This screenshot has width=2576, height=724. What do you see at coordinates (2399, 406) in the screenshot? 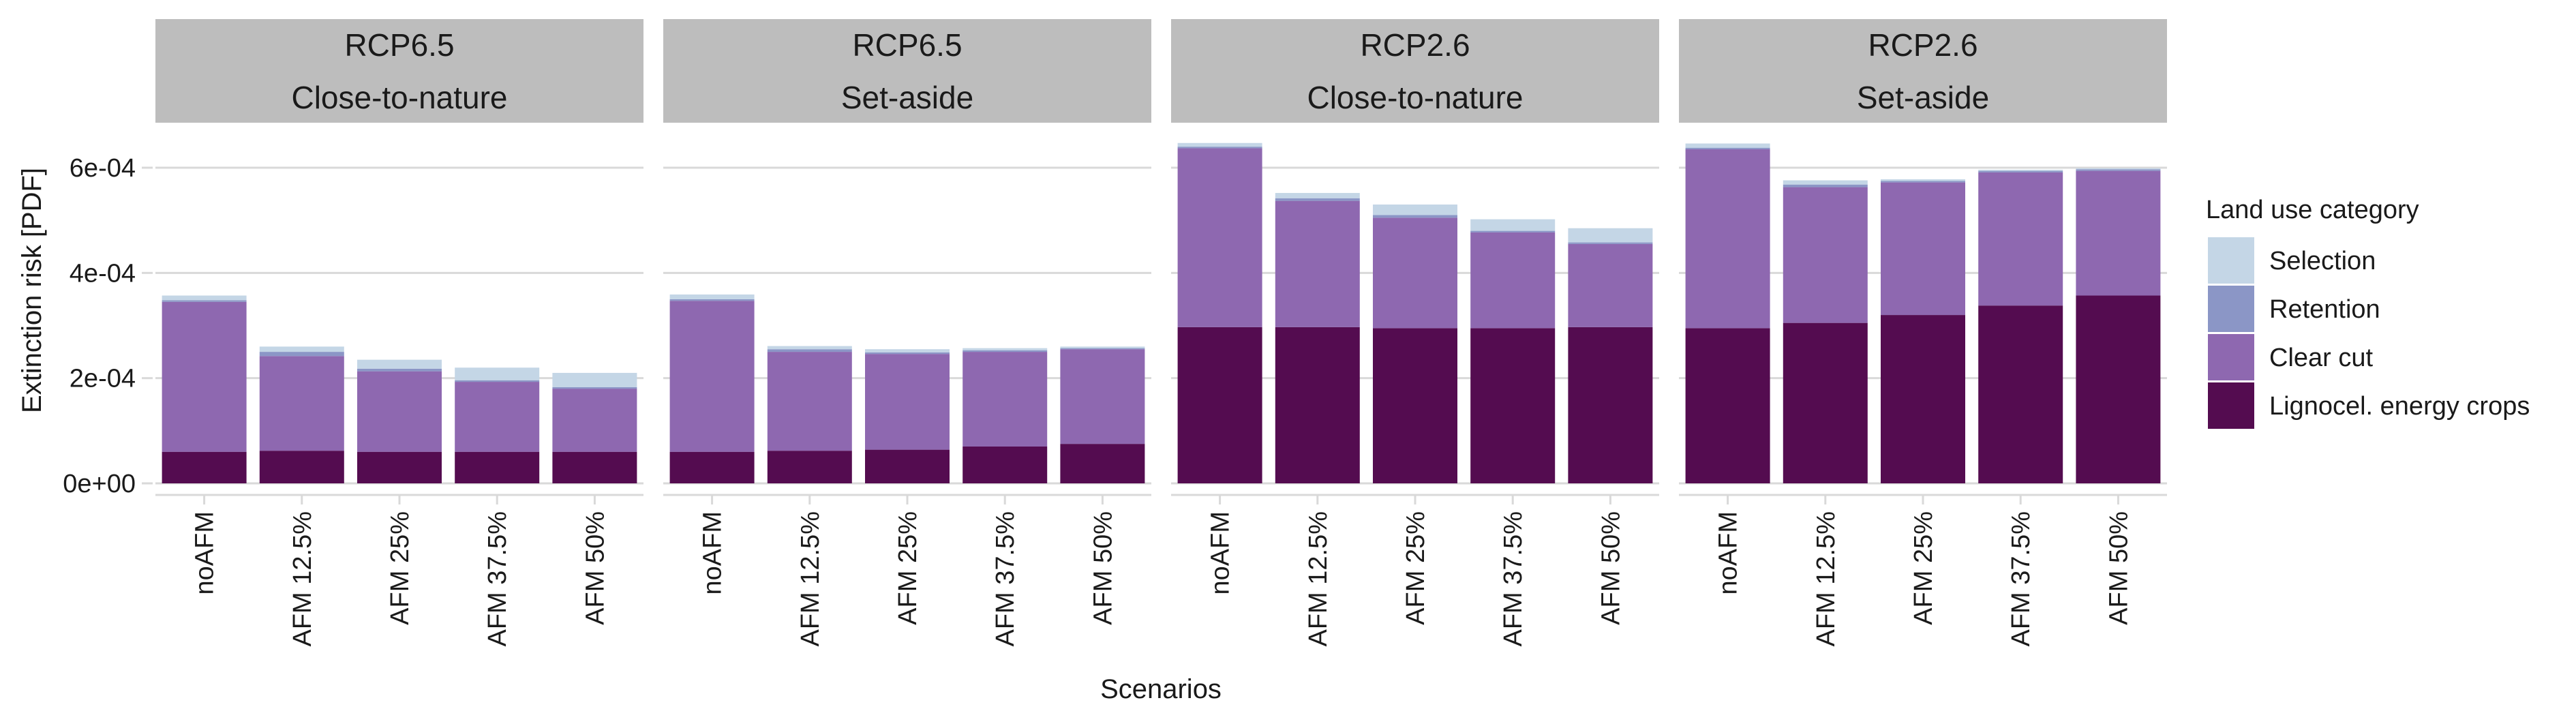
I see `legend-label: Lignocel. energy crops` at bounding box center [2399, 406].